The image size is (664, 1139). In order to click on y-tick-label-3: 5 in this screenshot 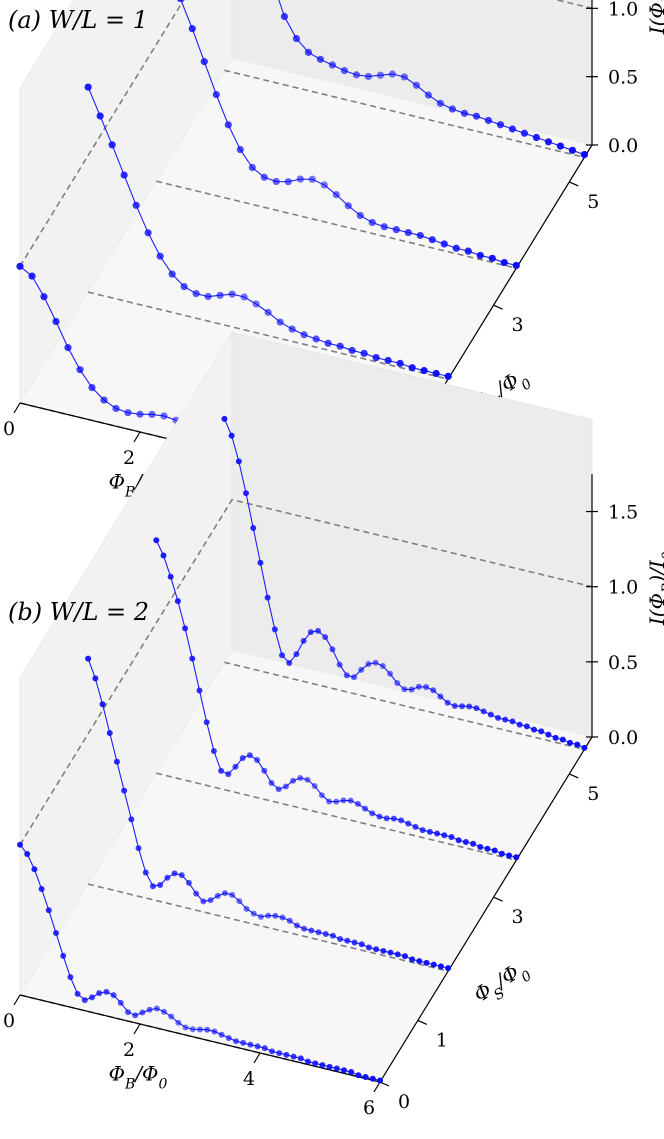, I will do `click(593, 794)`.